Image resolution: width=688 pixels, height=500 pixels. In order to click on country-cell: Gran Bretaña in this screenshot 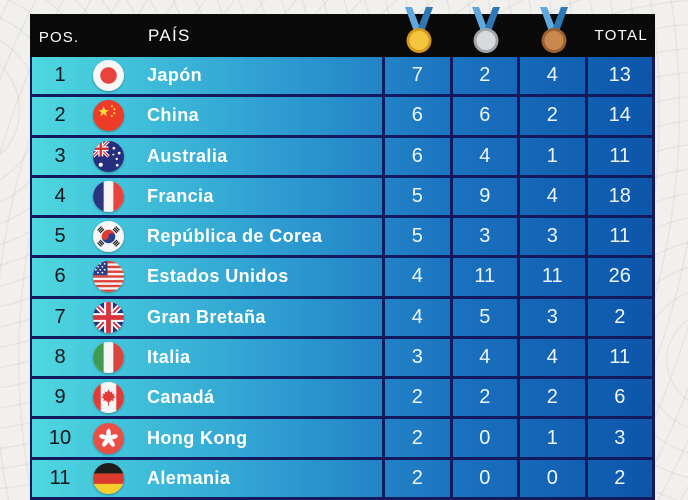, I will do `click(235, 317)`.